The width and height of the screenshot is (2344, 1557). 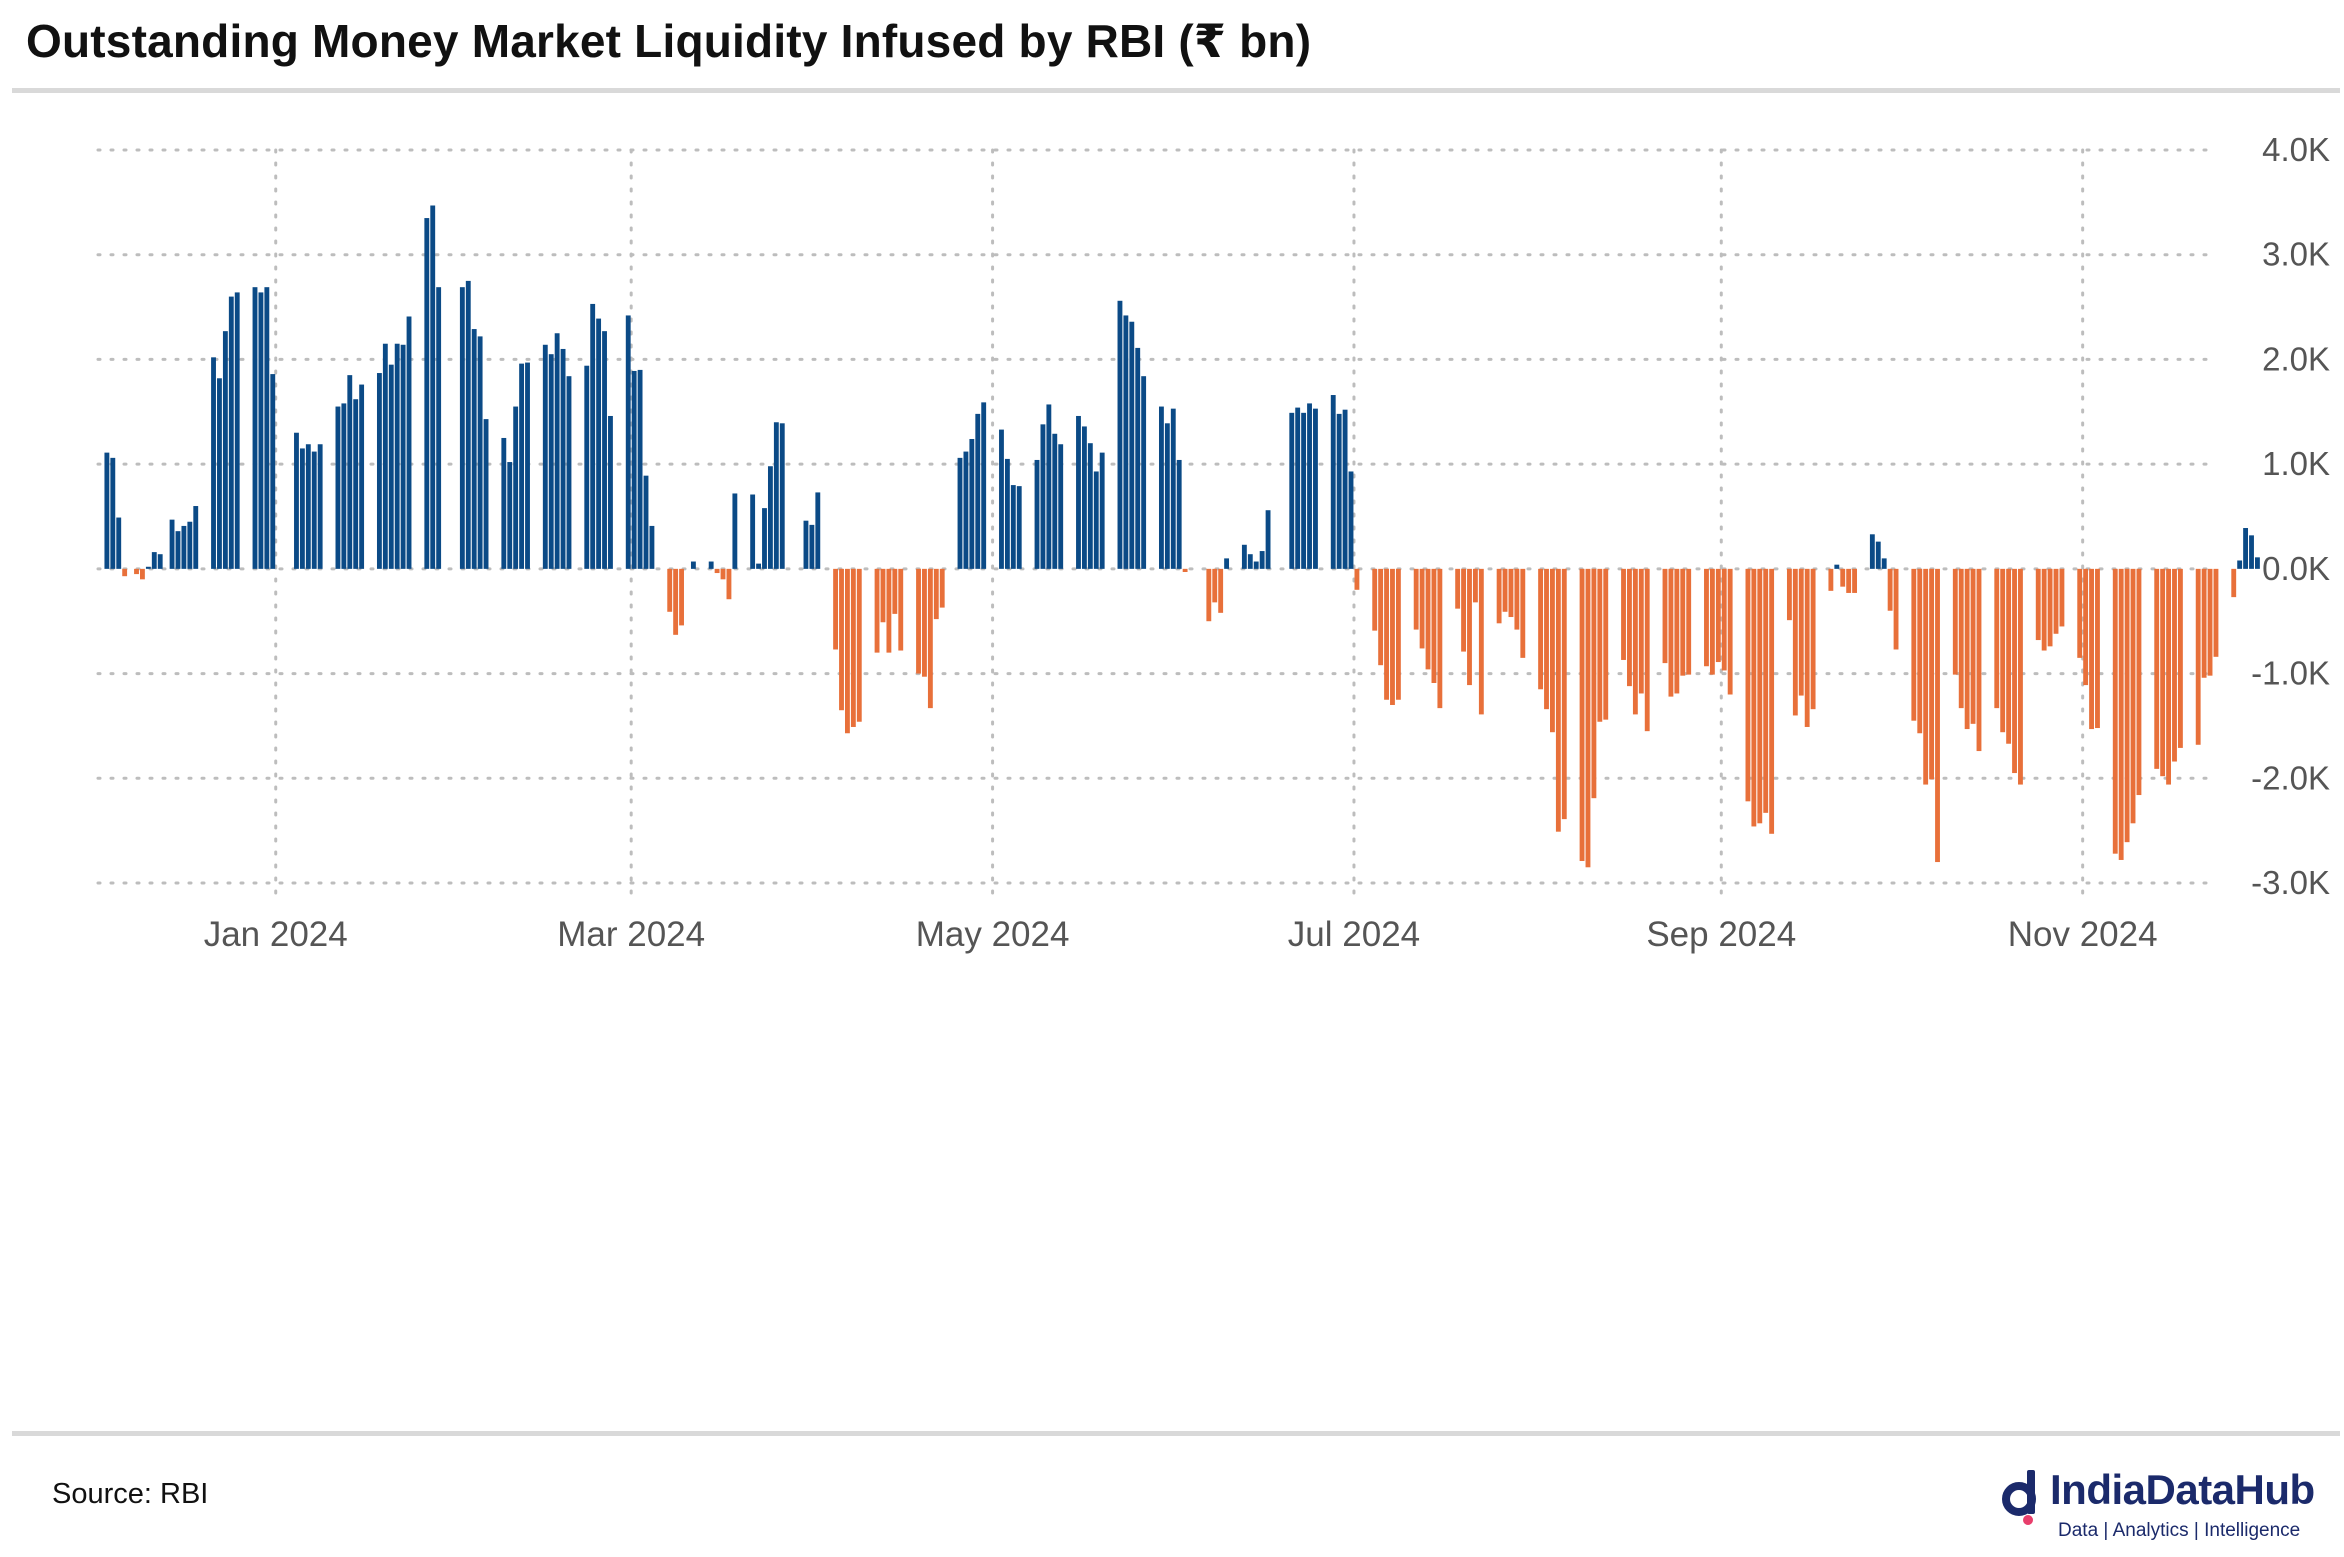 I want to click on x-tick-label: May 2024, so click(x=993, y=934).